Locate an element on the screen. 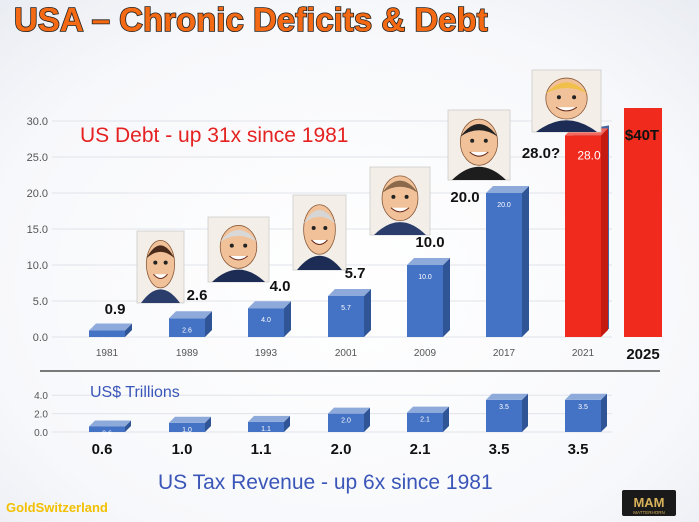 This screenshot has width=699, height=522. tax-bar-inner-label: 2.1 is located at coordinates (425, 420).